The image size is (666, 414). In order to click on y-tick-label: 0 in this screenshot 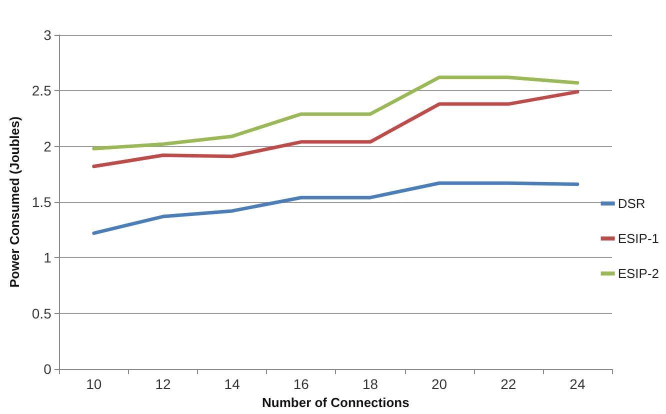, I will do `click(48, 369)`.